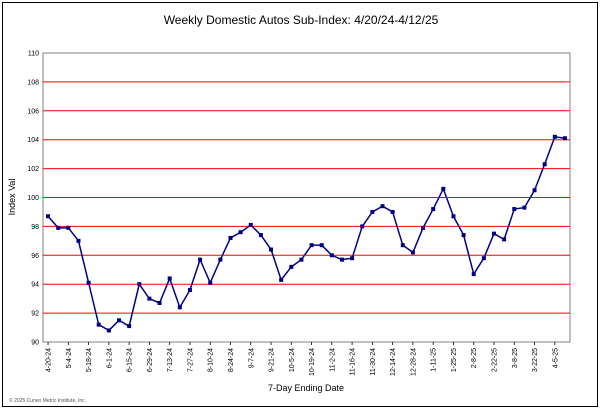 The image size is (602, 411). I want to click on x-tick-label: 9-21-24, so click(272, 360).